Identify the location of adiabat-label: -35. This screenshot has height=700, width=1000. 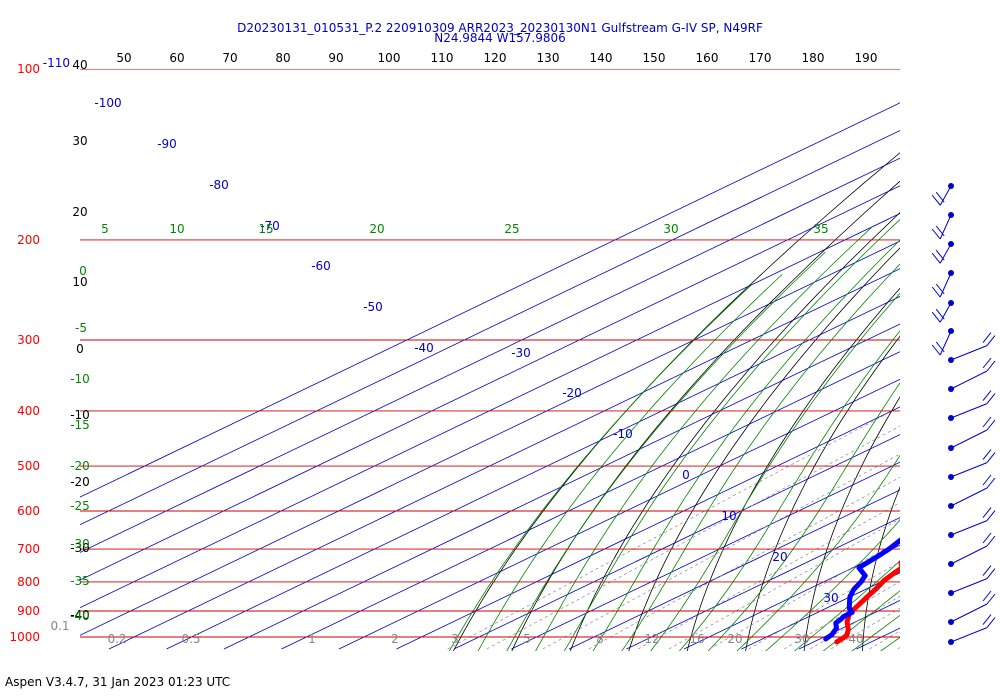
(80, 581).